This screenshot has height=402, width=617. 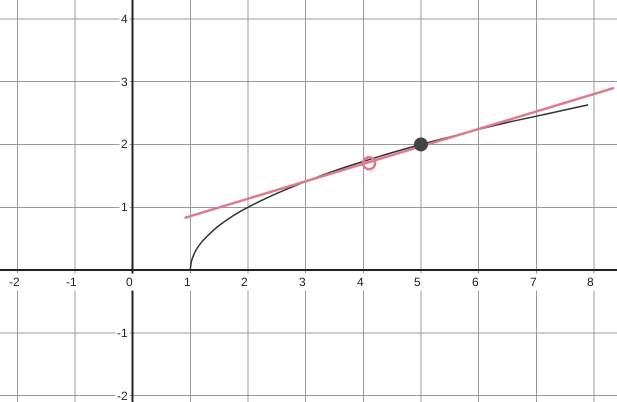 I want to click on y-tick-label: 1, so click(x=124, y=207).